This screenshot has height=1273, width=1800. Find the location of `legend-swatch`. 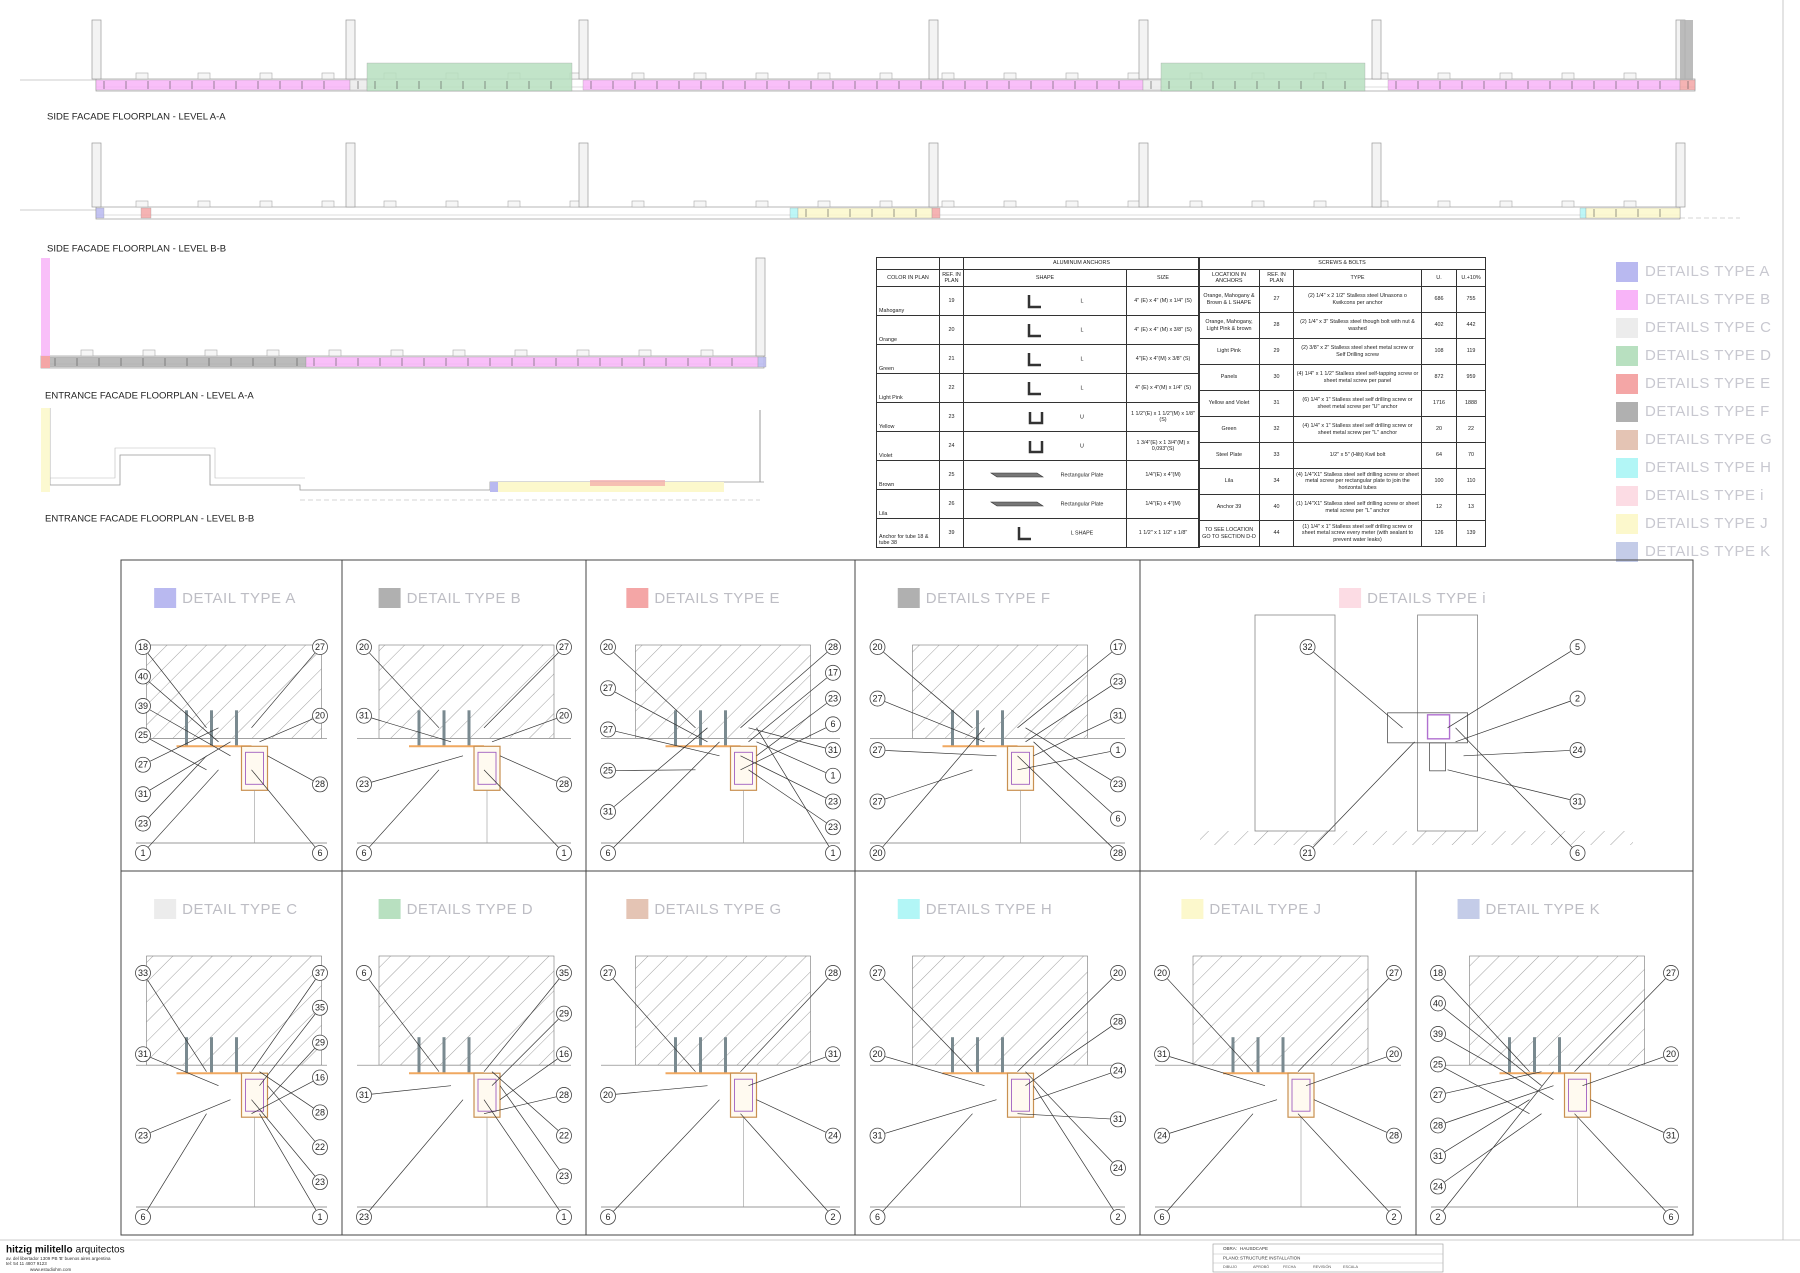

legend-swatch is located at coordinates (1627, 384).